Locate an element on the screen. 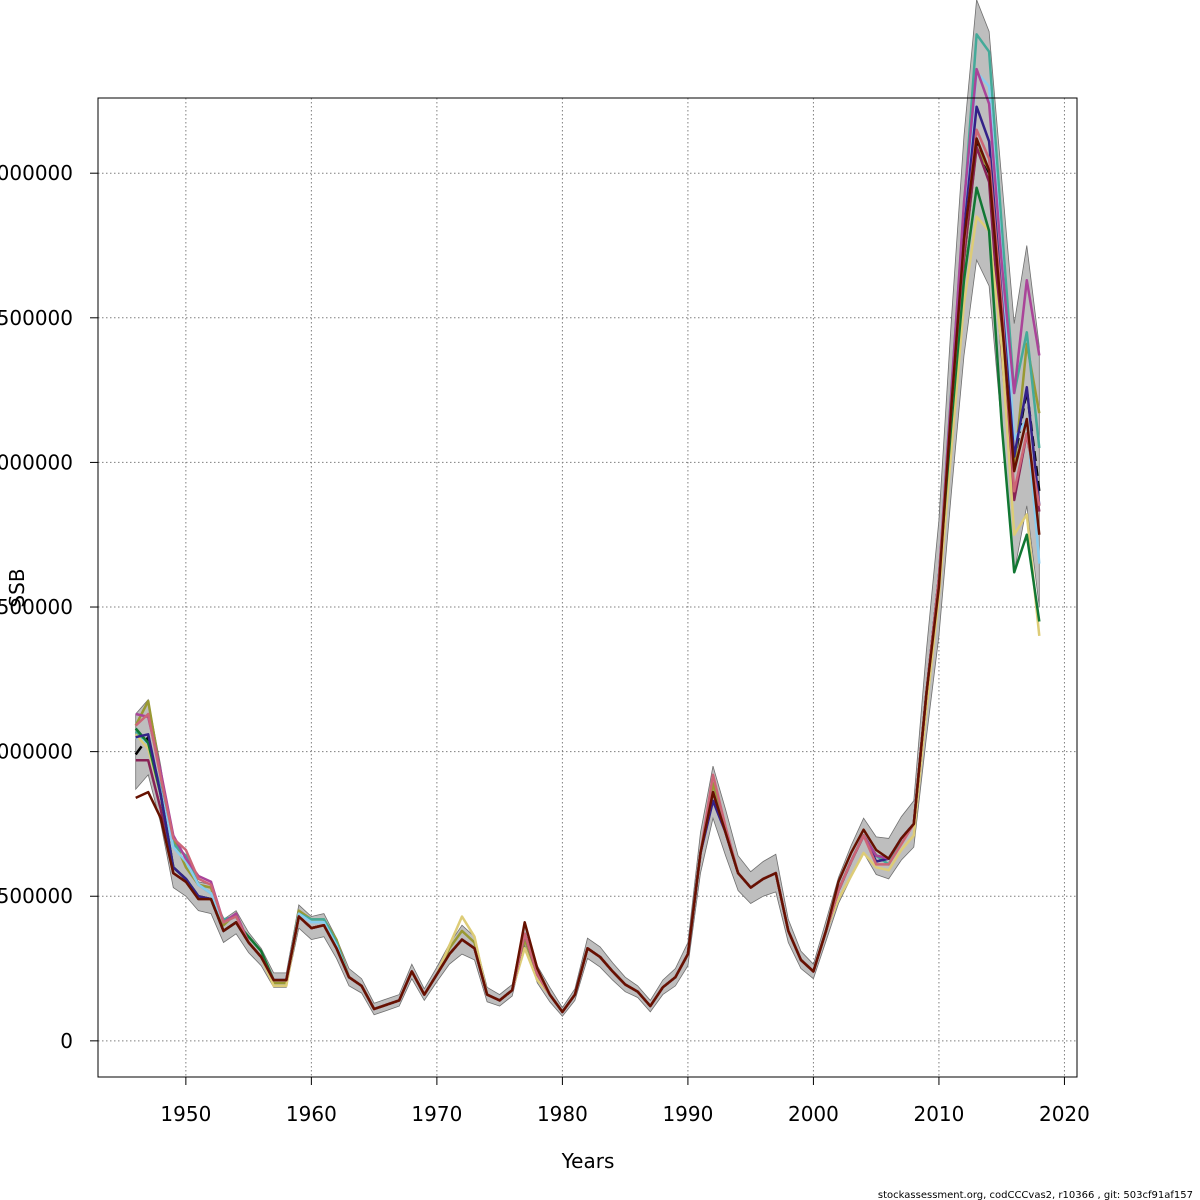 This screenshot has height=1200, width=1200. x-tick-label: 2020 is located at coordinates (1064, 1114).